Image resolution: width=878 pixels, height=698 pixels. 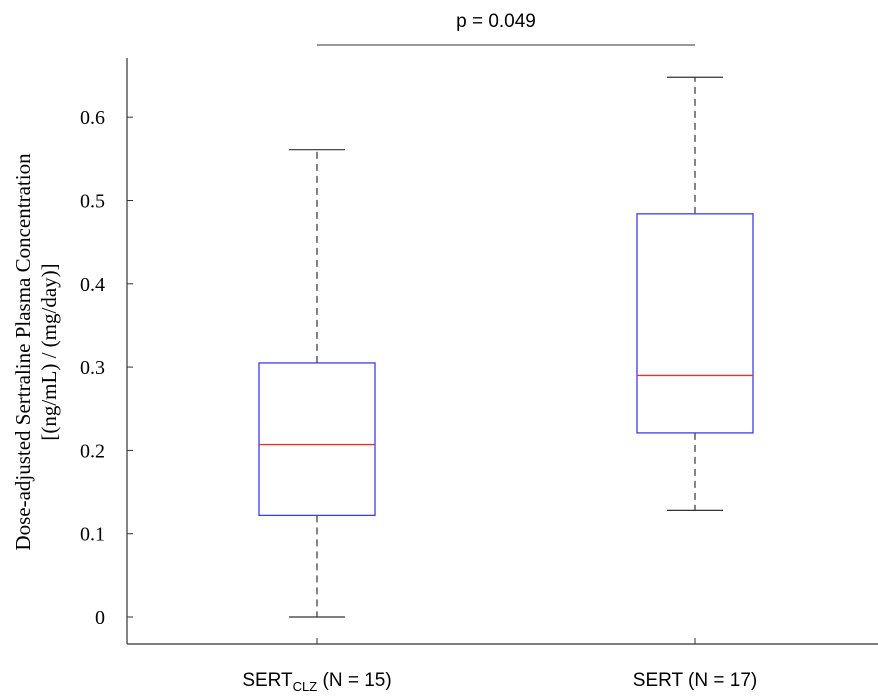 I want to click on y-ticks: 0 0.1 0.2 0.3 0.4 0.5 0.6, so click(x=106, y=368).